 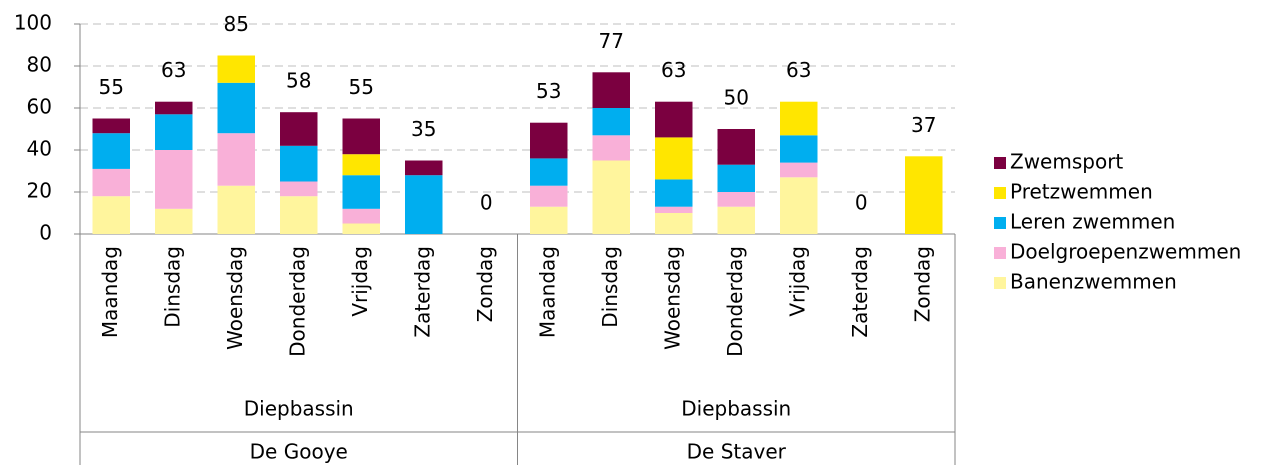 What do you see at coordinates (548, 91) in the screenshot?
I see `total-label: 53` at bounding box center [548, 91].